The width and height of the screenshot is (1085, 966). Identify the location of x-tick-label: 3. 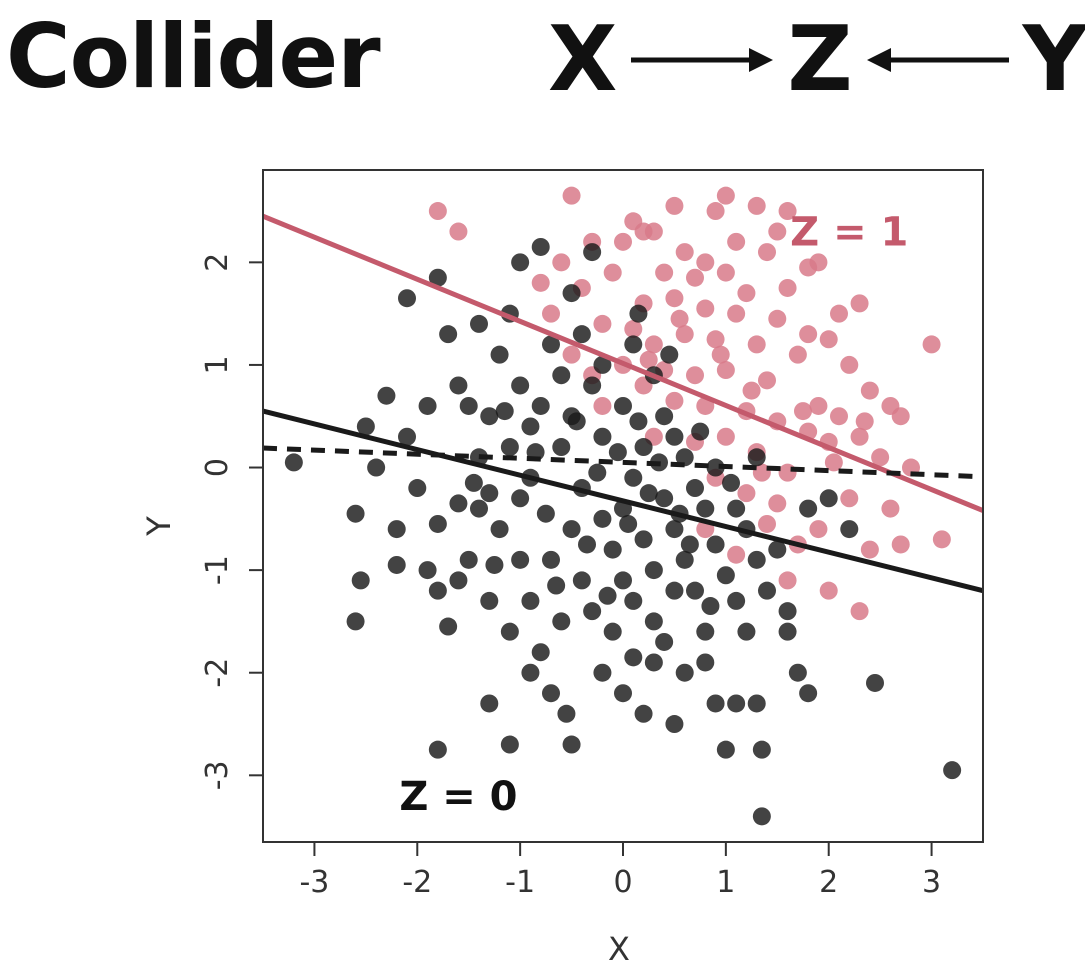
(931, 882).